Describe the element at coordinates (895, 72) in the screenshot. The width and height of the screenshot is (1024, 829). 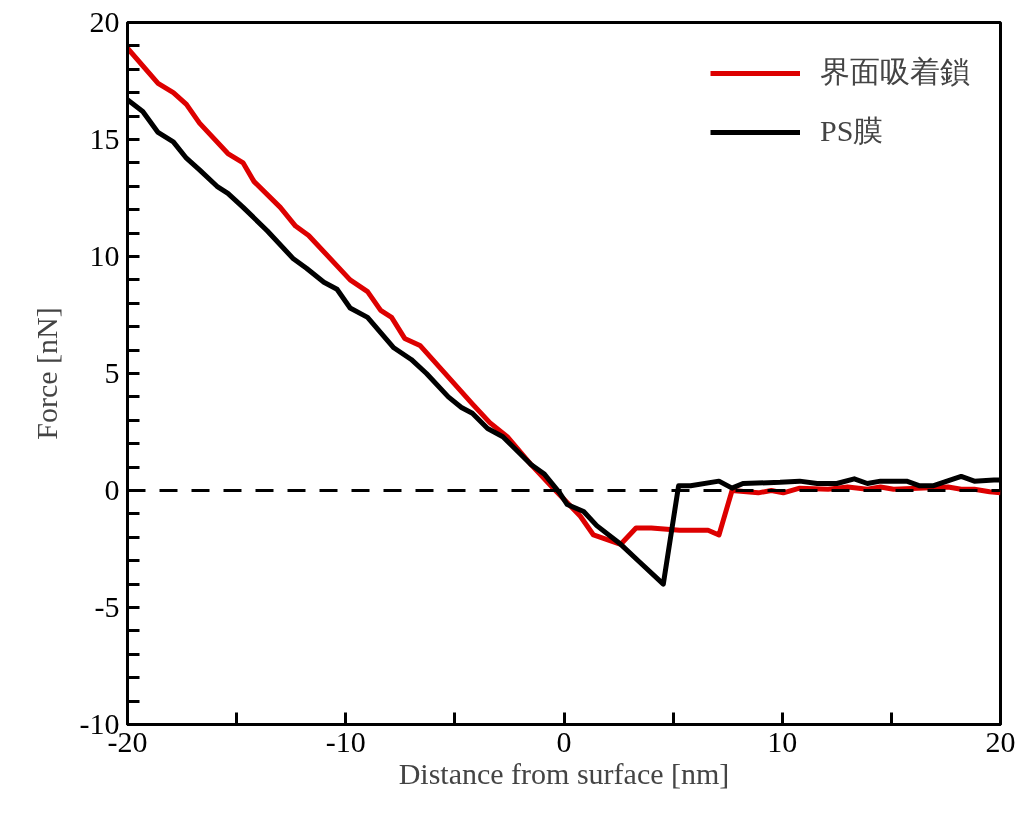
I see `legend-label: 界面吸着鎖` at that location.